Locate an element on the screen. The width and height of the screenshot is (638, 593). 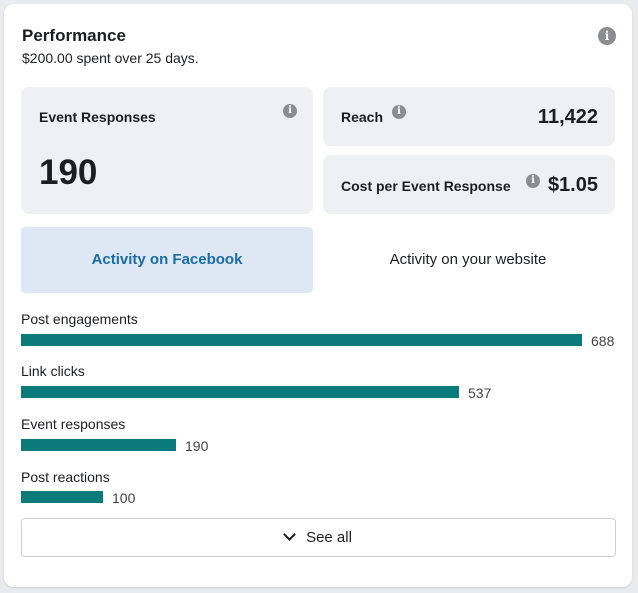
bar-value: 537 is located at coordinates (480, 393).